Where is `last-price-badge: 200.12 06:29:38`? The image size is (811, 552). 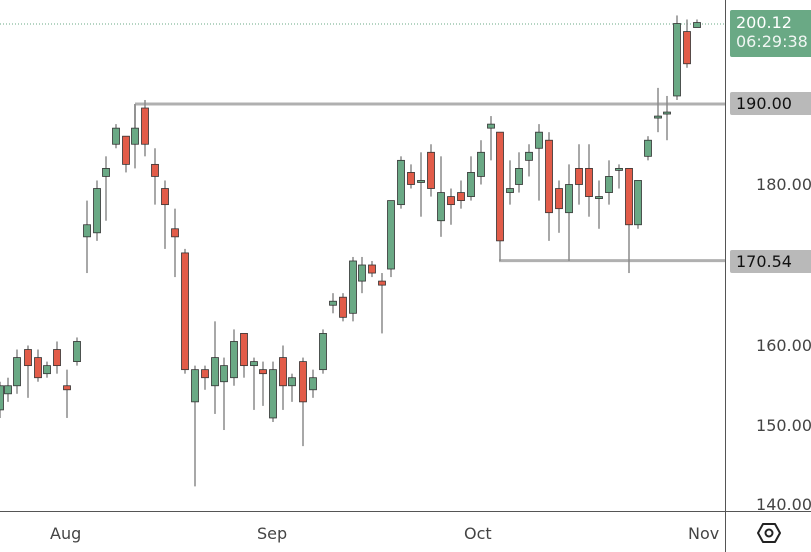
last-price-badge: 200.12 06:29:38 is located at coordinates (770, 33).